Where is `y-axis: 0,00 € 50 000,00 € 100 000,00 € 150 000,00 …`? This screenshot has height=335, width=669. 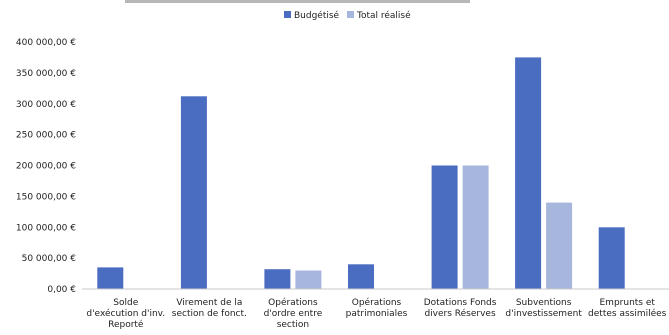 y-axis: 0,00 € 50 000,00 € 100 000,00 € 150 000,00 … is located at coordinates (46, 166).